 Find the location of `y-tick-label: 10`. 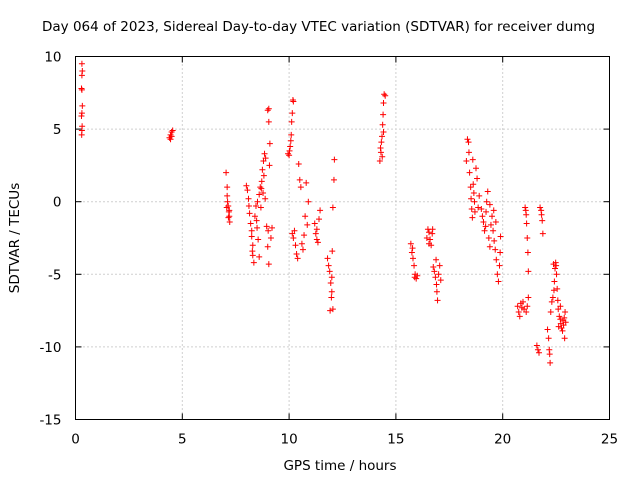

y-tick-label: 10 is located at coordinates (52, 58).